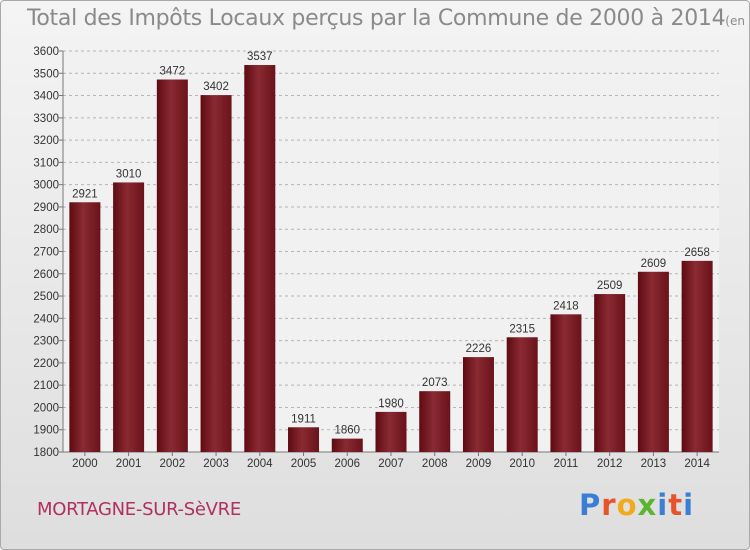 The image size is (750, 550). Describe the element at coordinates (46, 364) in the screenshot. I see `y-tick-label: 2200` at that location.